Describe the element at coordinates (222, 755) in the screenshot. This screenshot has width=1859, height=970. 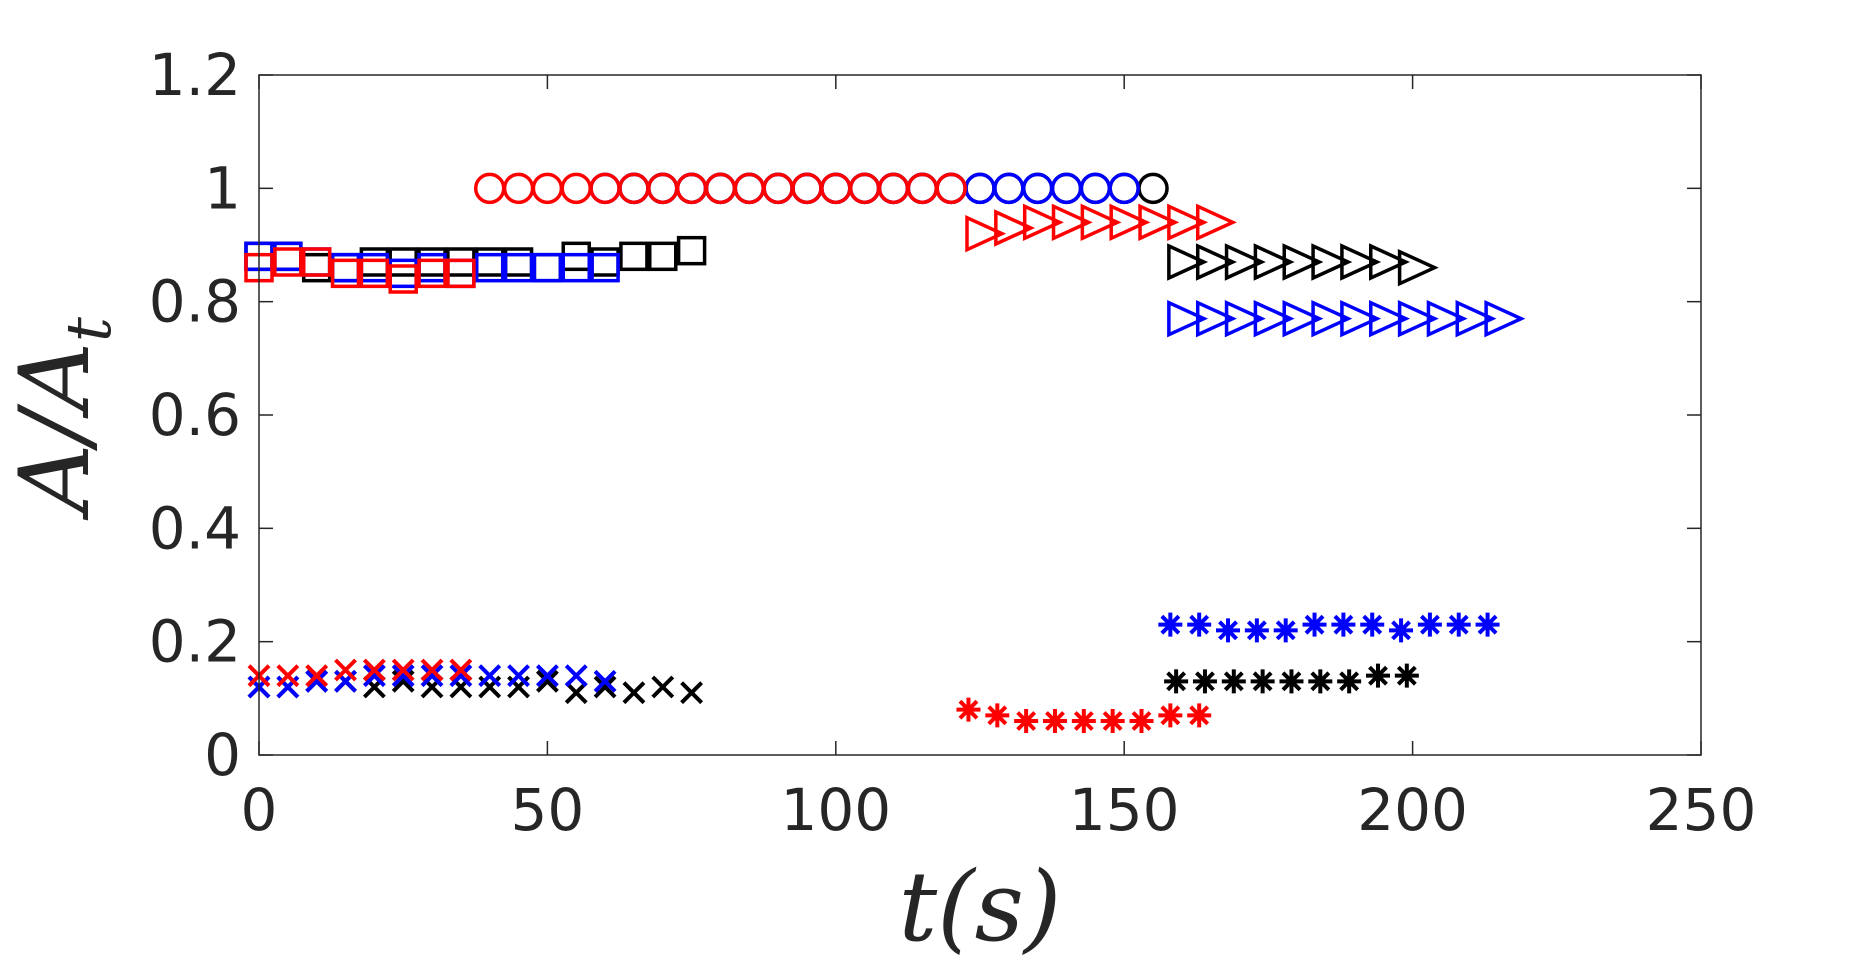
I see `y-tick-label: 0` at that location.